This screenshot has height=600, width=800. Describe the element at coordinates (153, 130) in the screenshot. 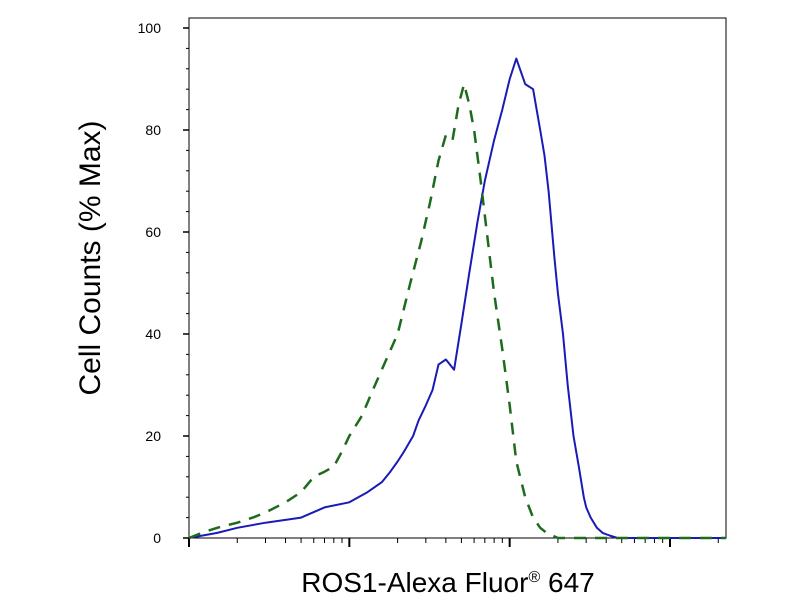

I see `y-tick-label: 80` at that location.